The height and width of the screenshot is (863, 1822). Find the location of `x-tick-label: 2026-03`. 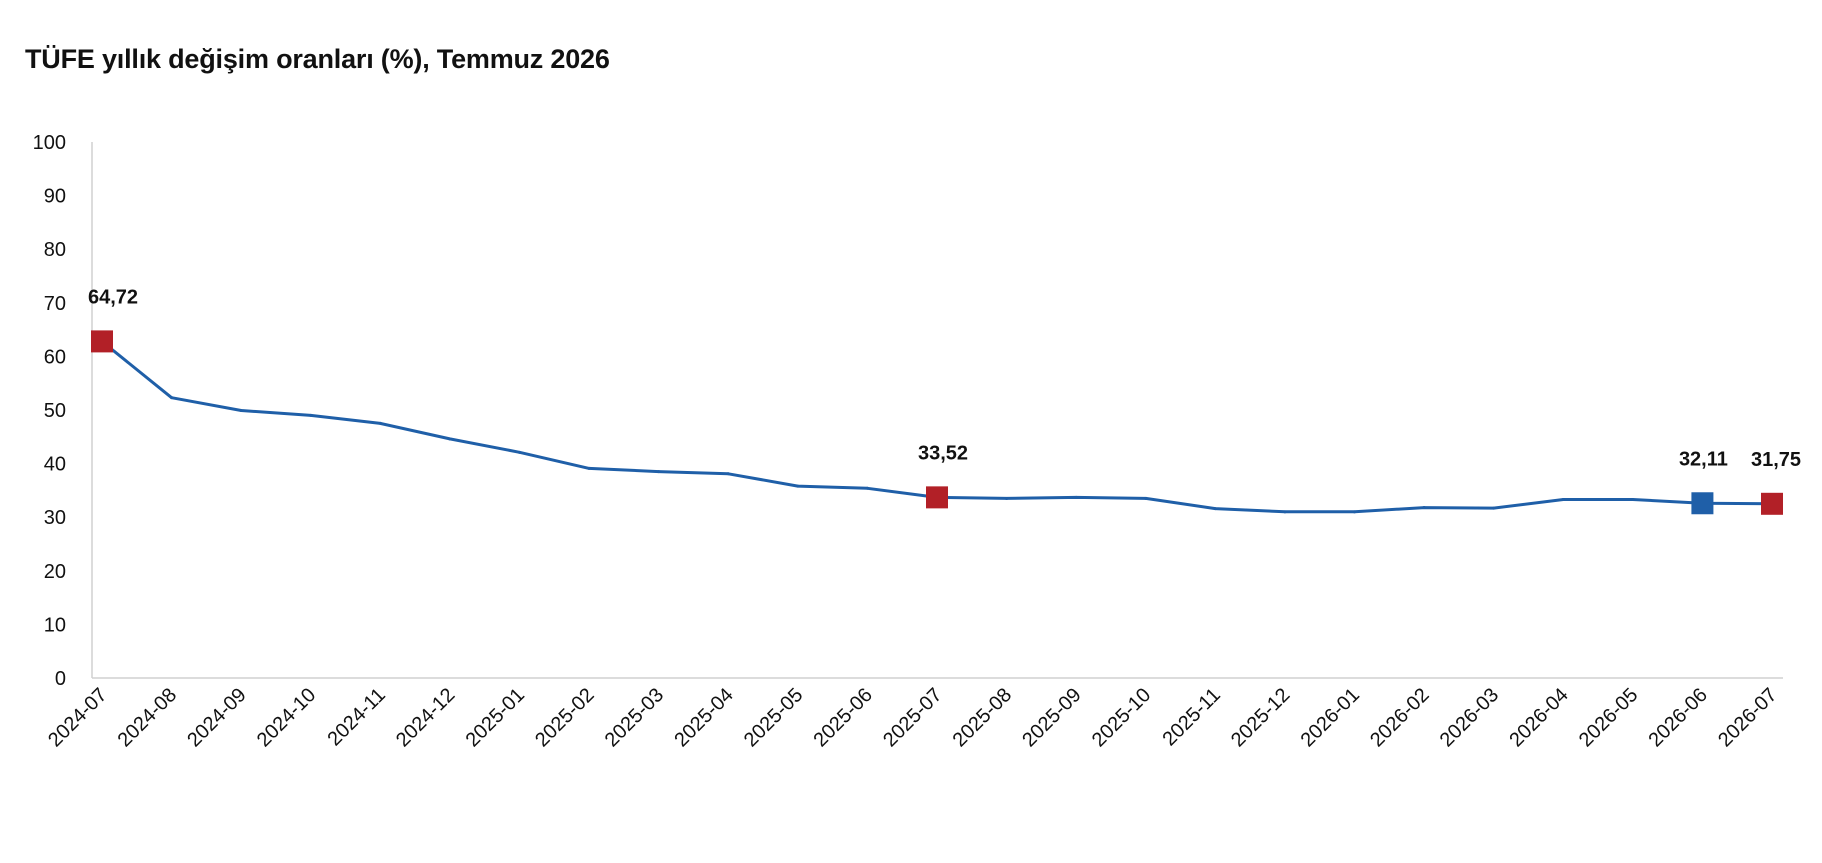

x-tick-label: 2026-03 is located at coordinates (1469, 717).